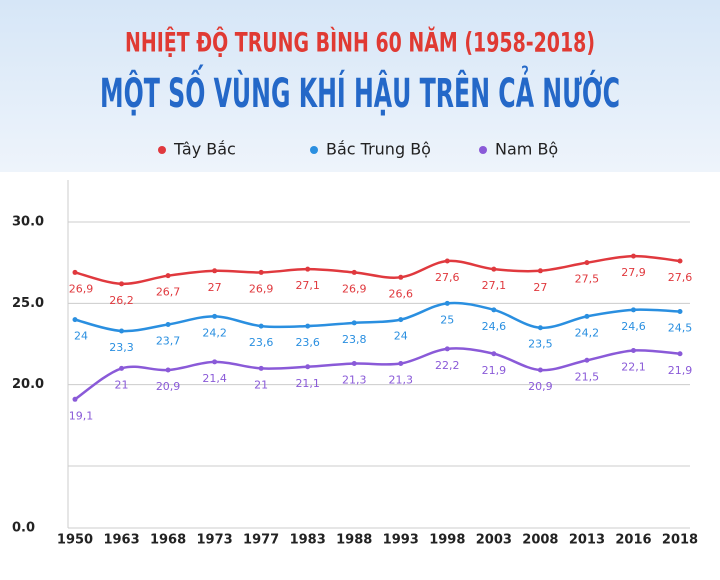 The width and height of the screenshot is (720, 580). What do you see at coordinates (526, 149) in the screenshot?
I see `legend-label: Nam Bộ` at bounding box center [526, 149].